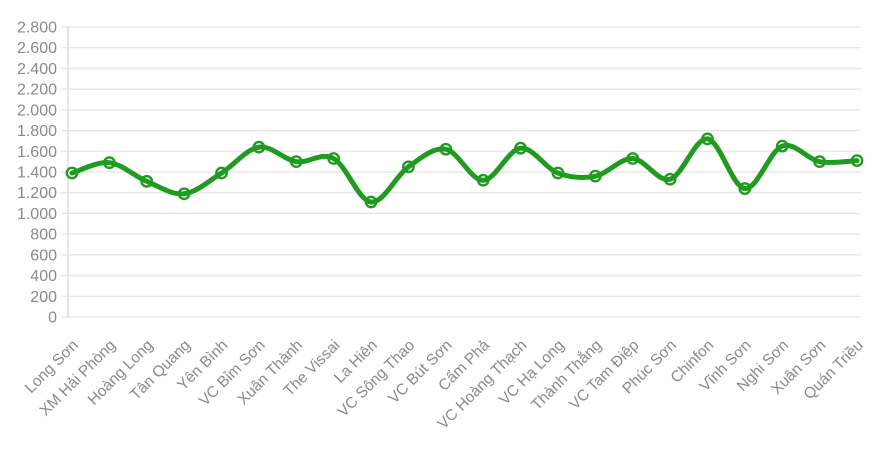 This screenshot has width=877, height=456. I want to click on y-tick-label: 1.600, so click(37, 152).